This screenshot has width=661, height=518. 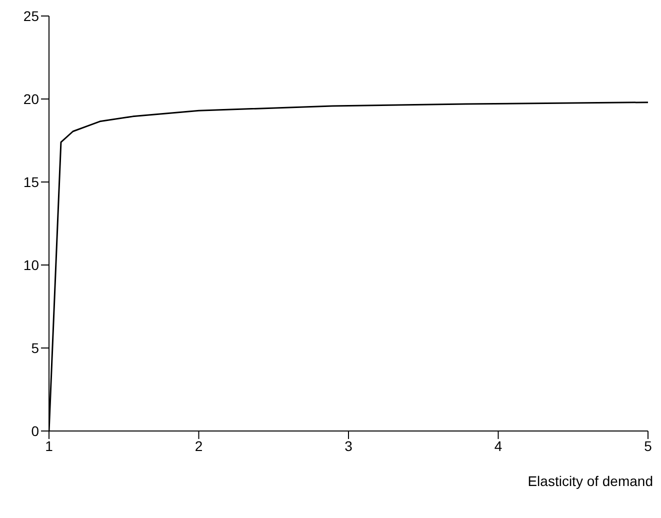 I want to click on y-tick-label: 10, so click(x=31, y=264).